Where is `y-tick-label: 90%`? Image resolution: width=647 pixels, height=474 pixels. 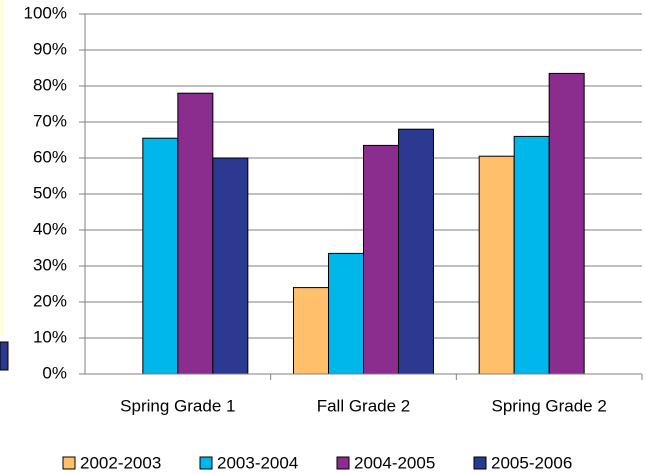 y-tick-label: 90% is located at coordinates (50, 48).